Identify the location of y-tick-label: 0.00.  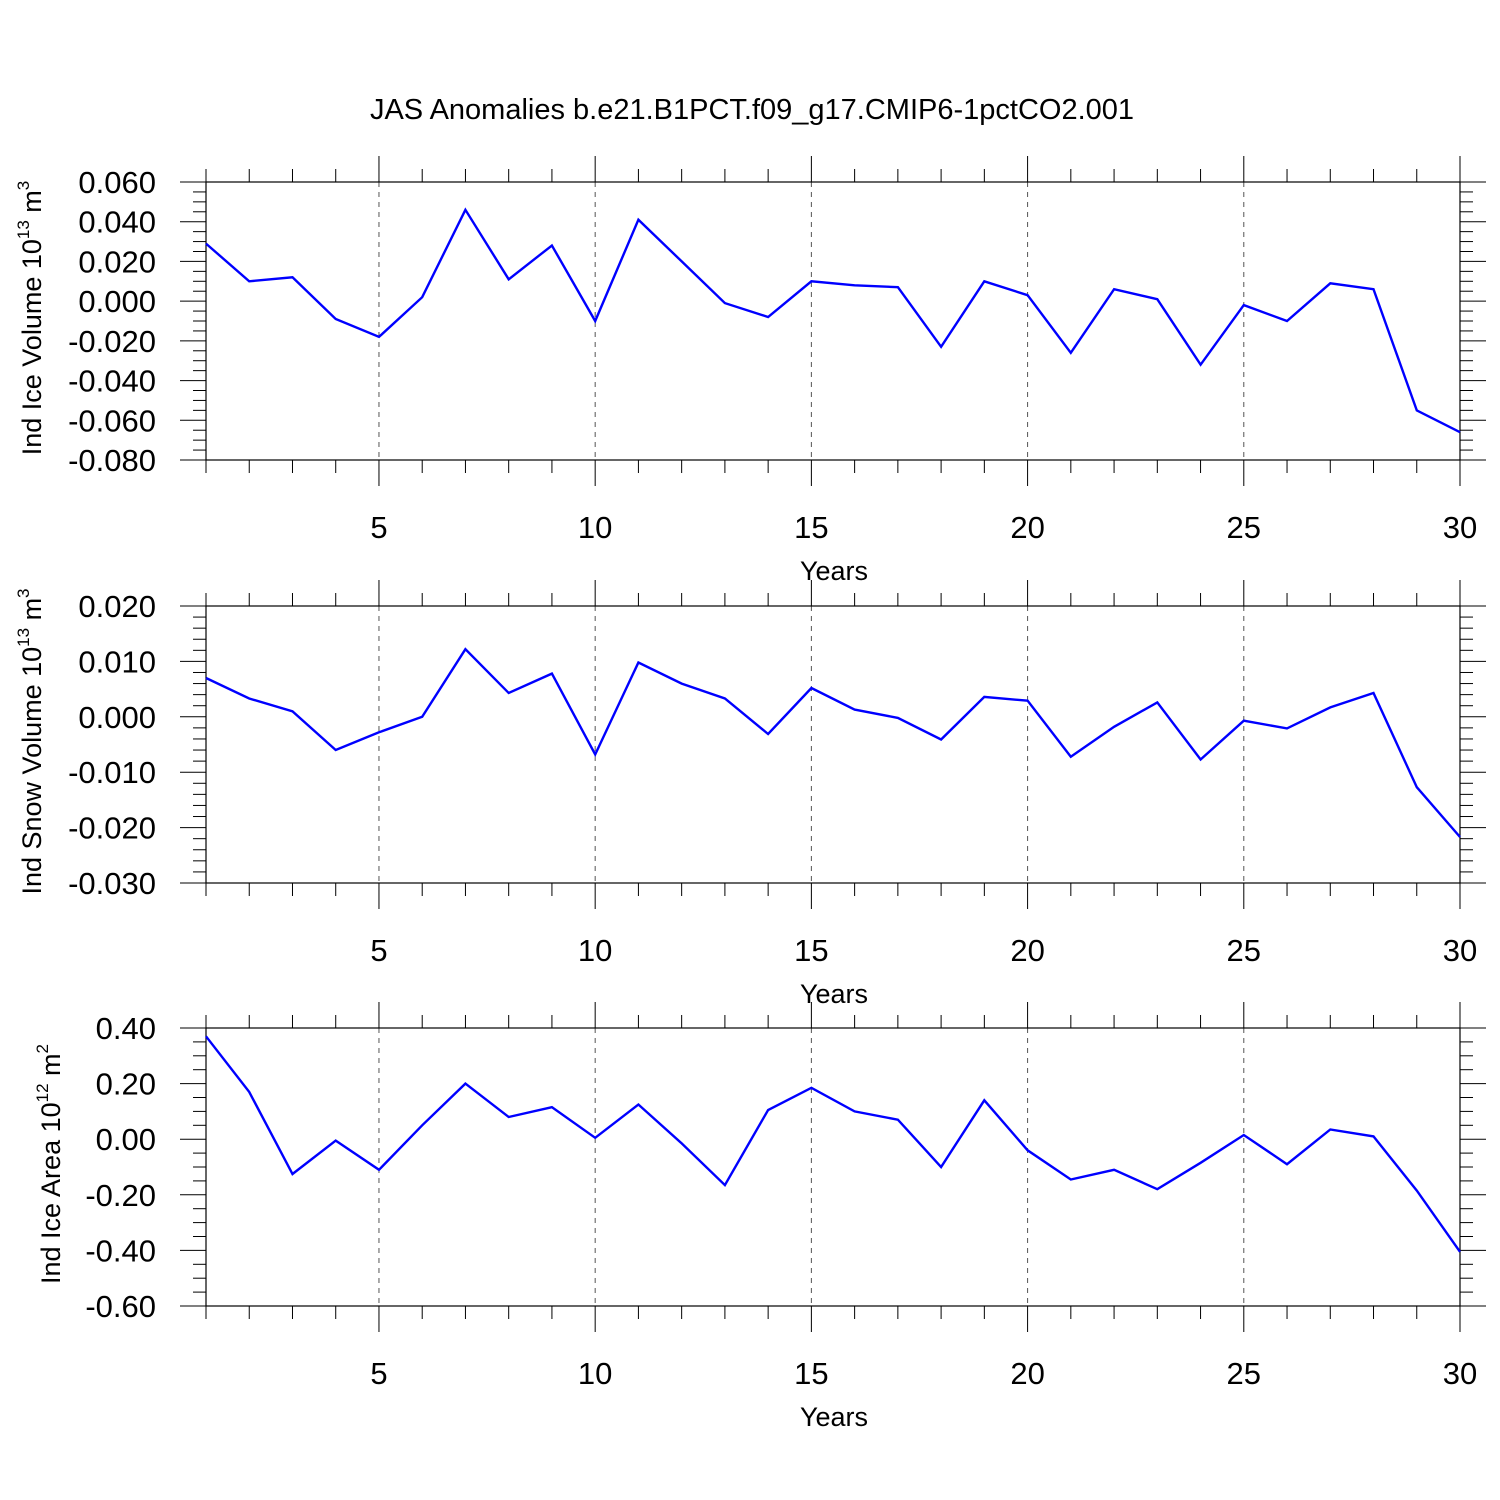
(126, 1139).